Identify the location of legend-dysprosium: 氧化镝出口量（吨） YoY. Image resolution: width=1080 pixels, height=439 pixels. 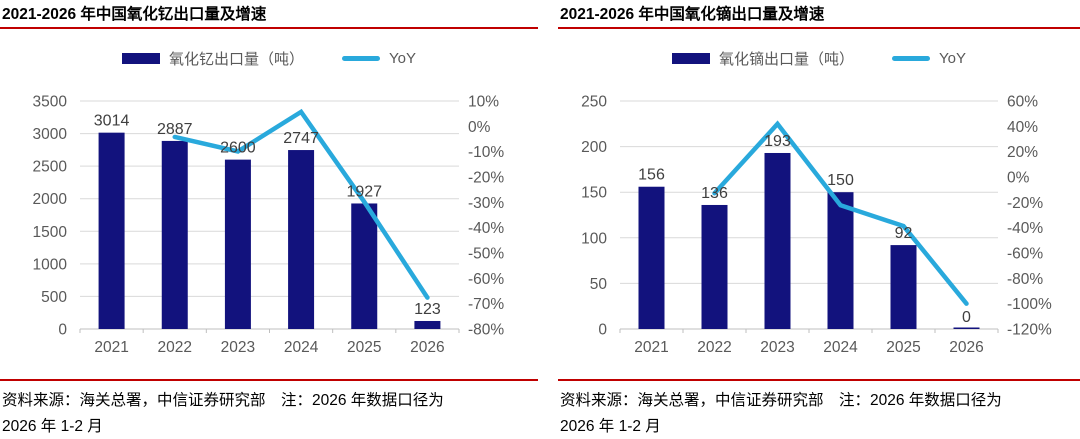
(819, 58).